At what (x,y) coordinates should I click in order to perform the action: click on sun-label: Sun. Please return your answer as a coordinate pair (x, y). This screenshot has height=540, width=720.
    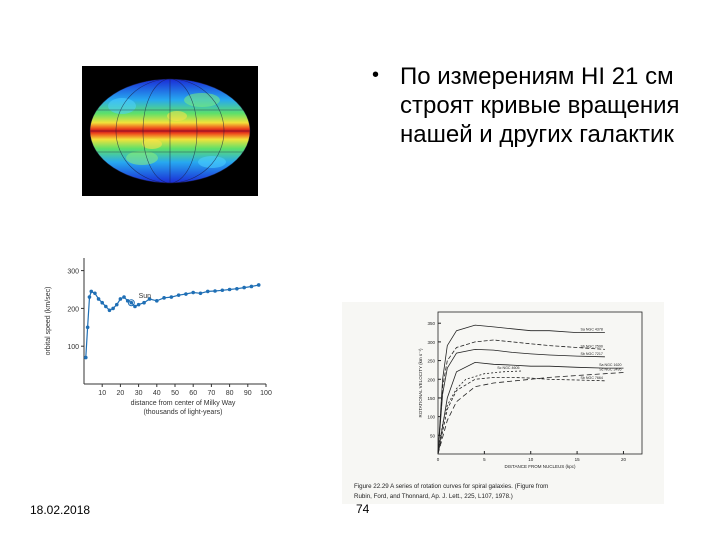
    Looking at the image, I should click on (145, 296).